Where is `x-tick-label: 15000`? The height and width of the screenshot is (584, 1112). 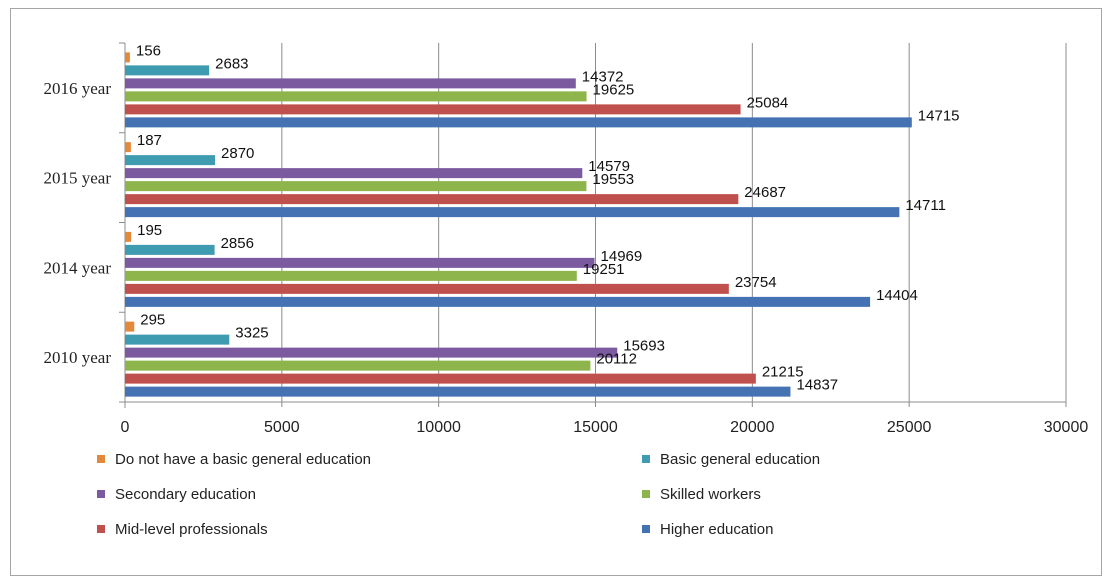 x-tick-label: 15000 is located at coordinates (595, 427).